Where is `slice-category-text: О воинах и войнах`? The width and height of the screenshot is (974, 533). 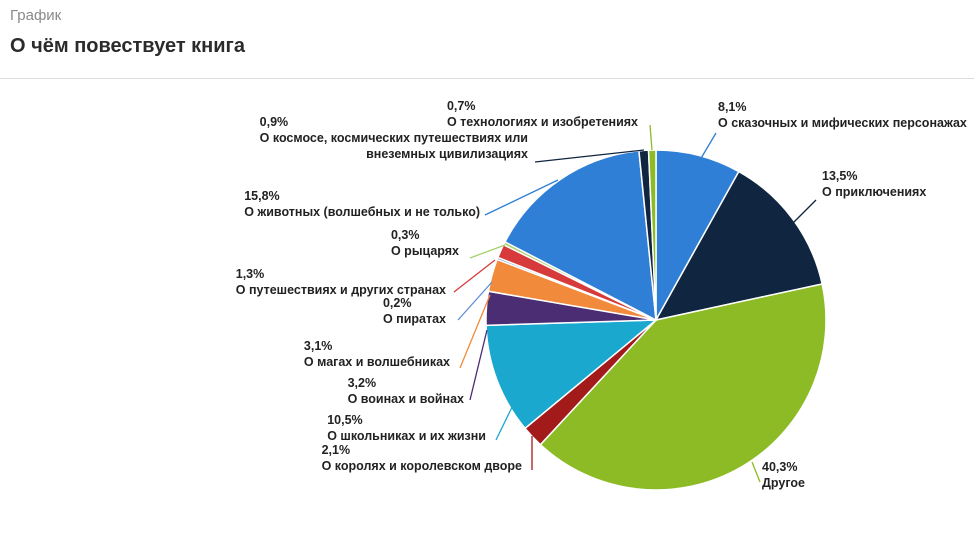 slice-category-text: О воинах и войнах is located at coordinates (406, 399).